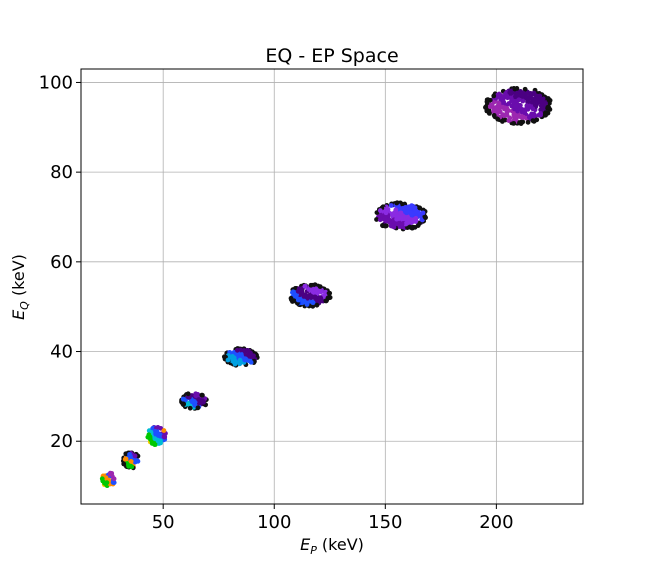 The width and height of the screenshot is (648, 576). I want to click on x-axis-title: EP (keV), so click(332, 546).